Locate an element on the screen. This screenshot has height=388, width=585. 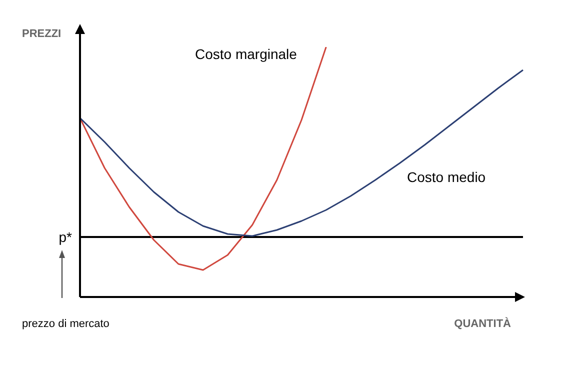
series-label: Costo marginale is located at coordinates (246, 54).